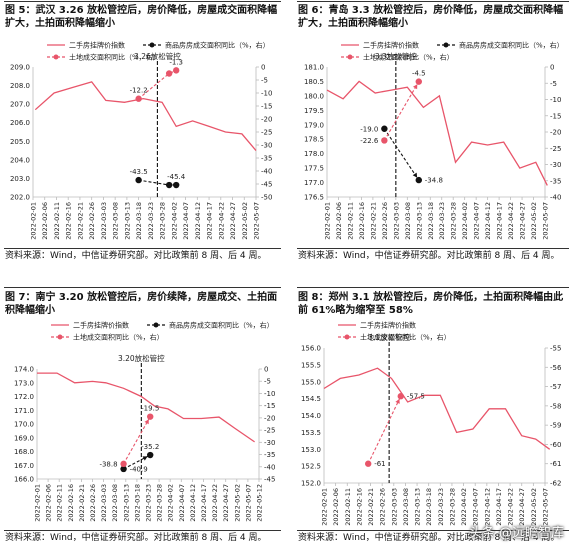 This screenshot has height=549, width=572. Describe the element at coordinates (500, 221) in the screenshot. I see `x-tick-label: 2022-04-17` at that location.